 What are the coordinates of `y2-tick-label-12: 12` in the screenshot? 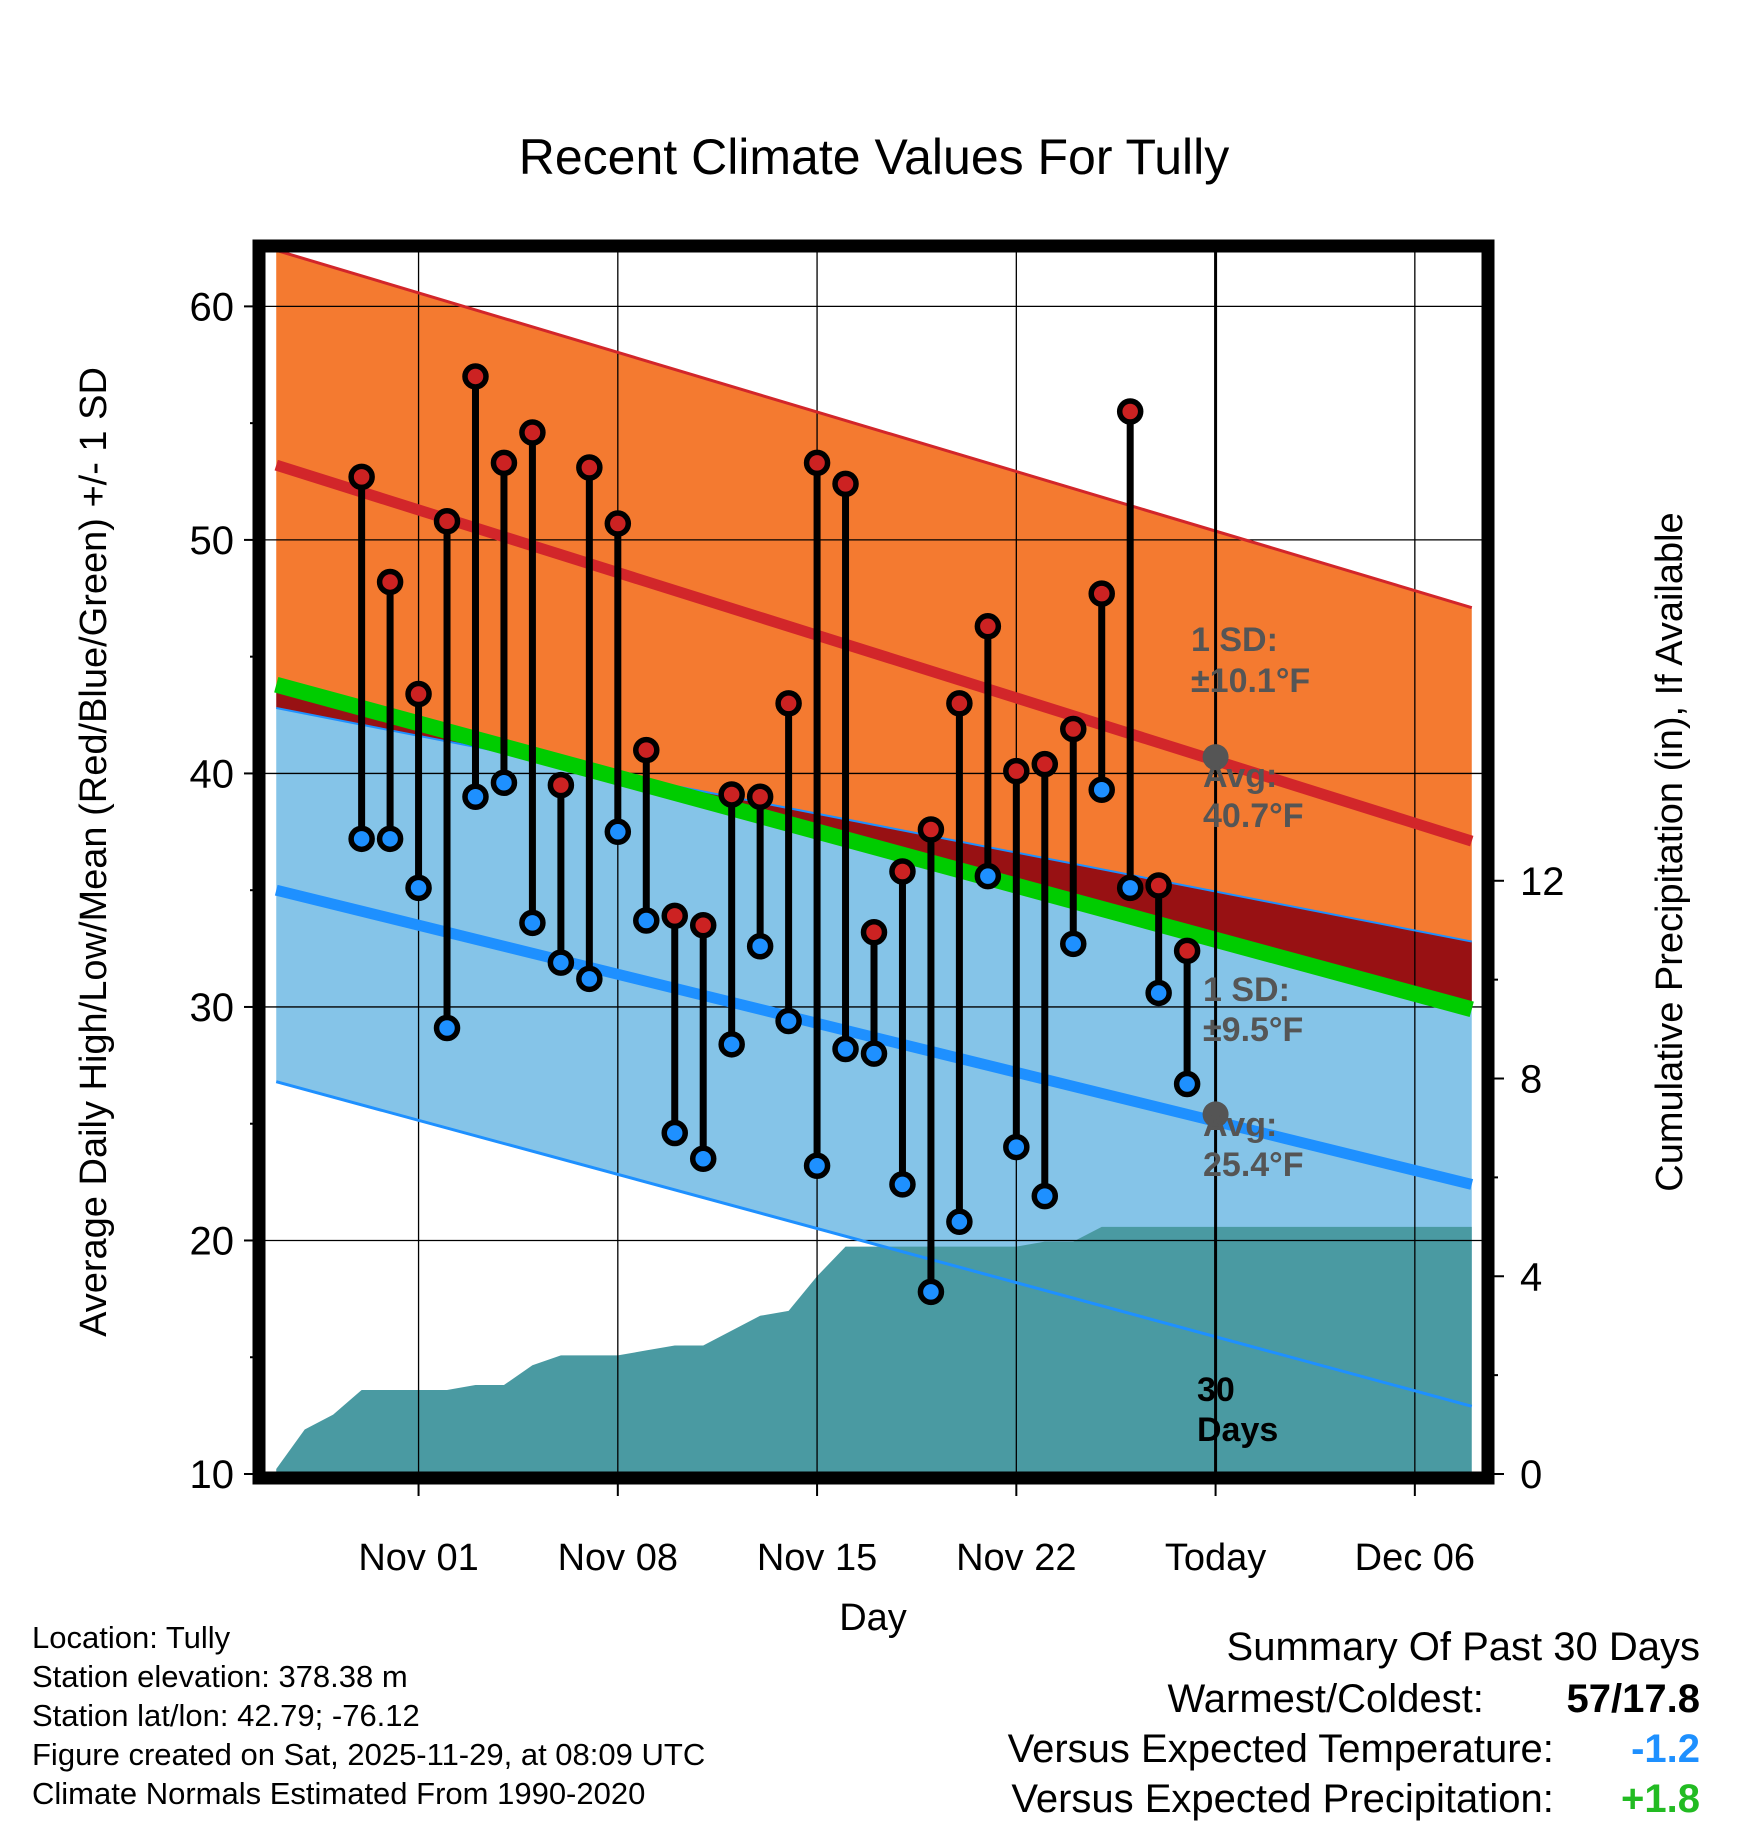 It's located at (1542, 882).